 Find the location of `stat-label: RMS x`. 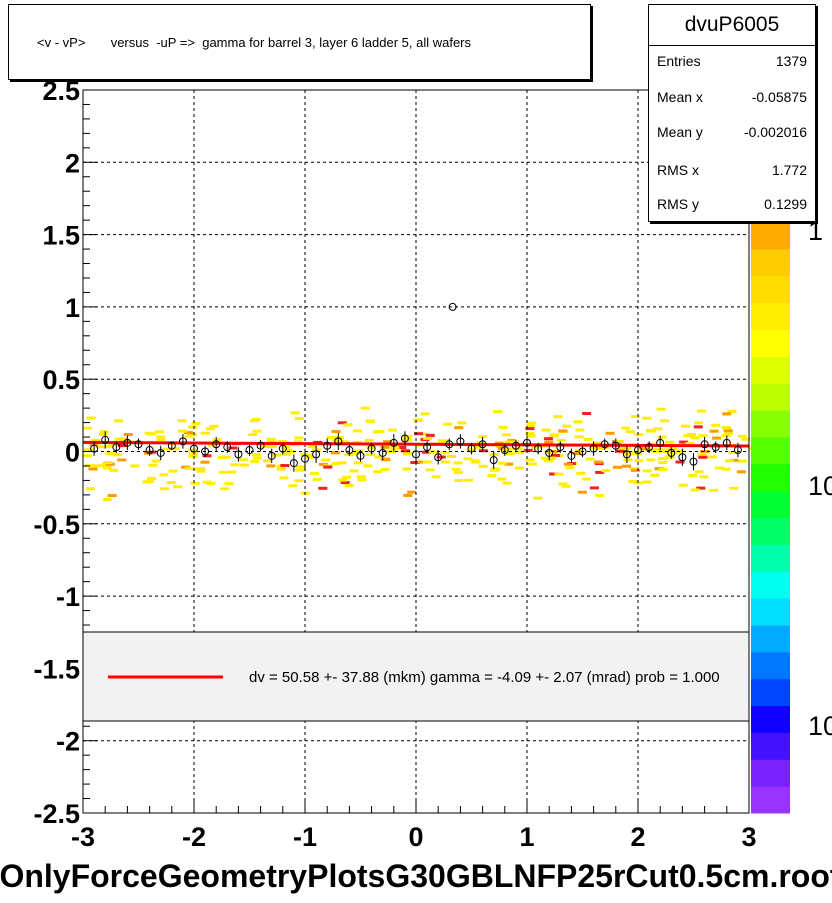

stat-label: RMS x is located at coordinates (678, 170).